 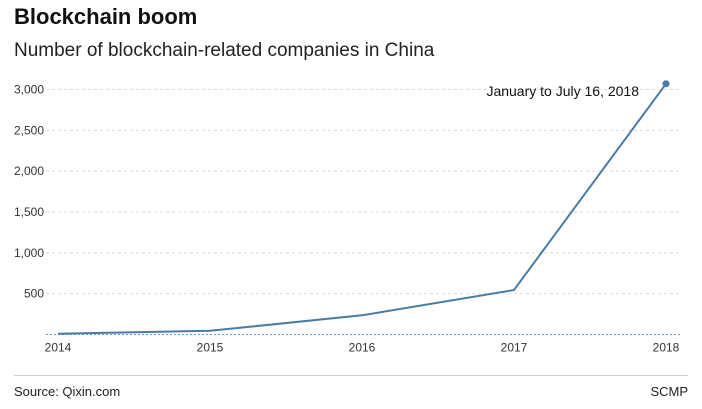 What do you see at coordinates (210, 348) in the screenshot?
I see `x-tick-label: 2015` at bounding box center [210, 348].